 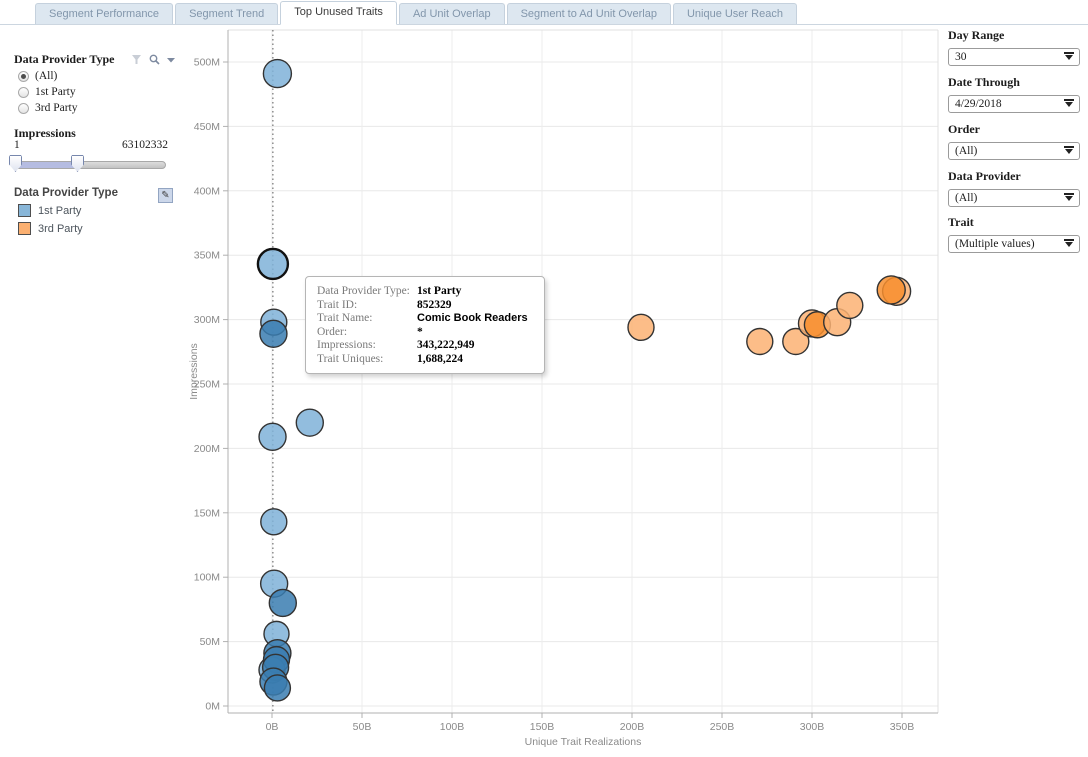 What do you see at coordinates (363, 291) in the screenshot?
I see `tooltip-label: Data Provider Type:` at bounding box center [363, 291].